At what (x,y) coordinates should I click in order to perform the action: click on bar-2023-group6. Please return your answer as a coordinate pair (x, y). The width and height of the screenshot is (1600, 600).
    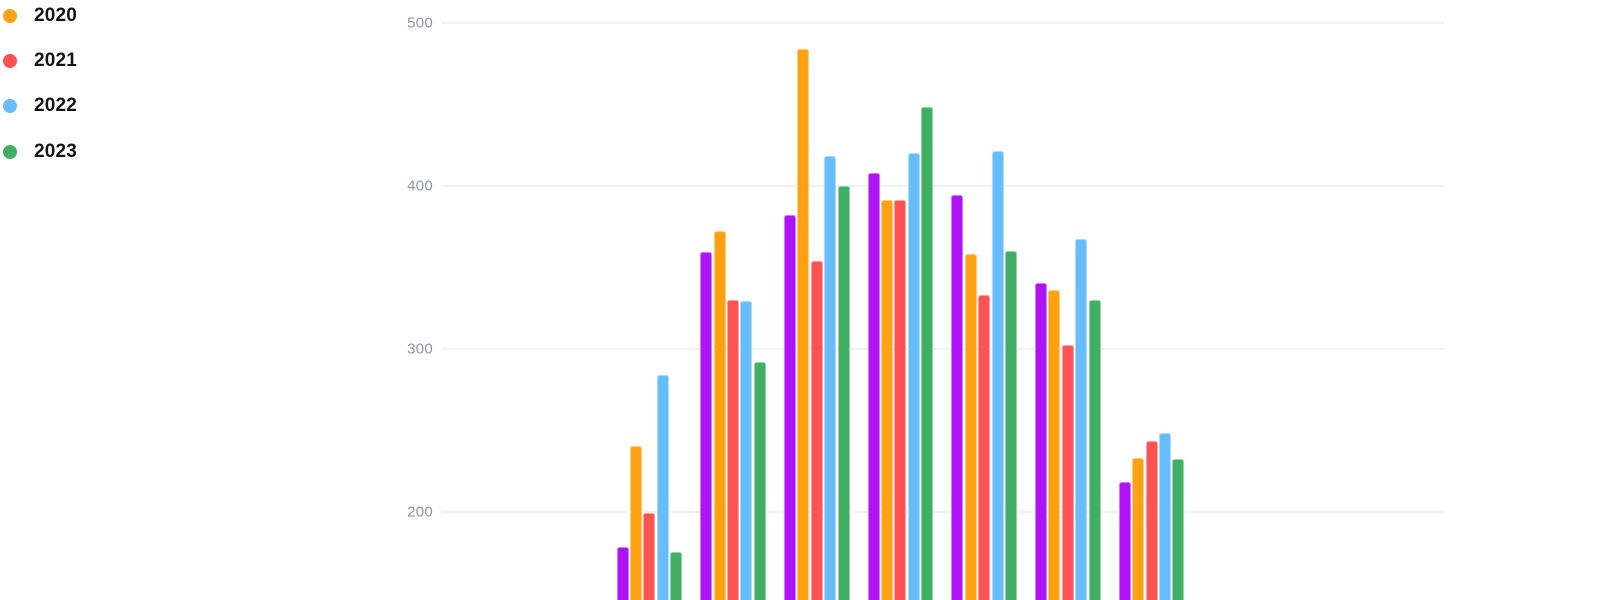
    Looking at the image, I should click on (1094, 449).